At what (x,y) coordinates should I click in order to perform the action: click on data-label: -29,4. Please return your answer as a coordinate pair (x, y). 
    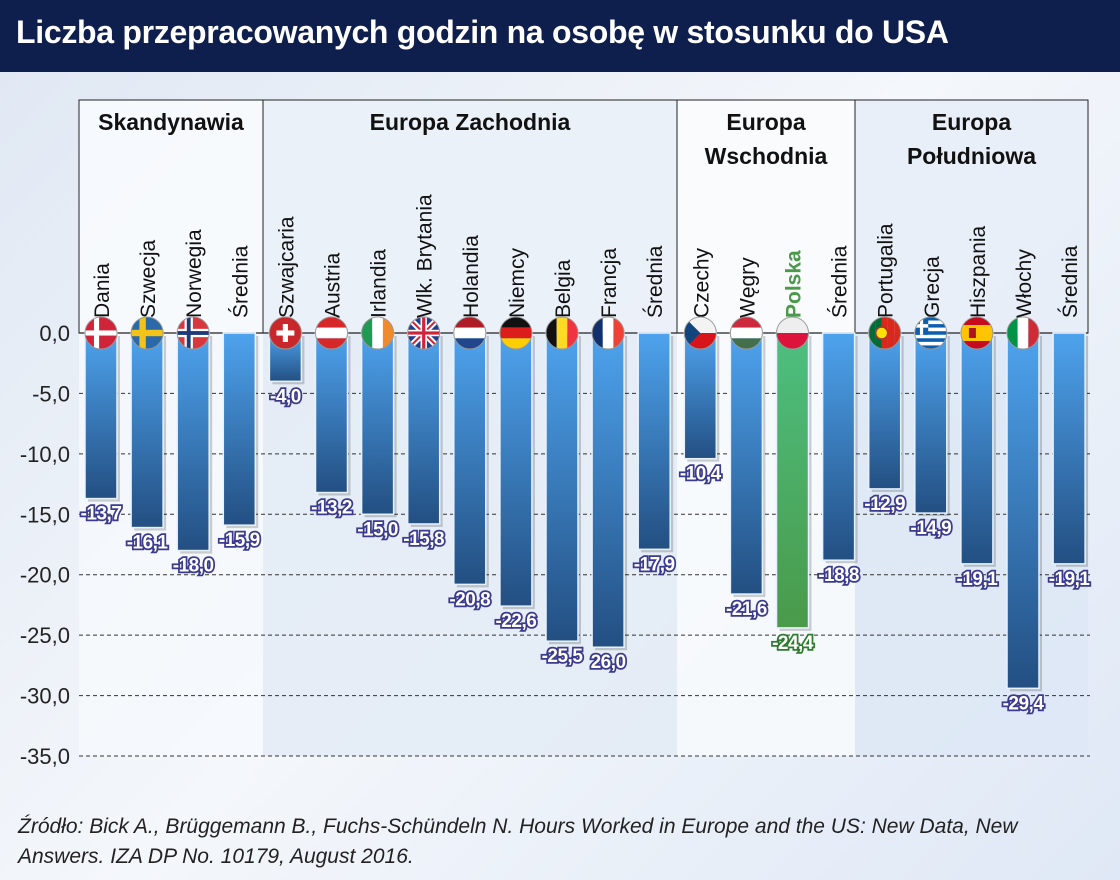
    Looking at the image, I should click on (1024, 703).